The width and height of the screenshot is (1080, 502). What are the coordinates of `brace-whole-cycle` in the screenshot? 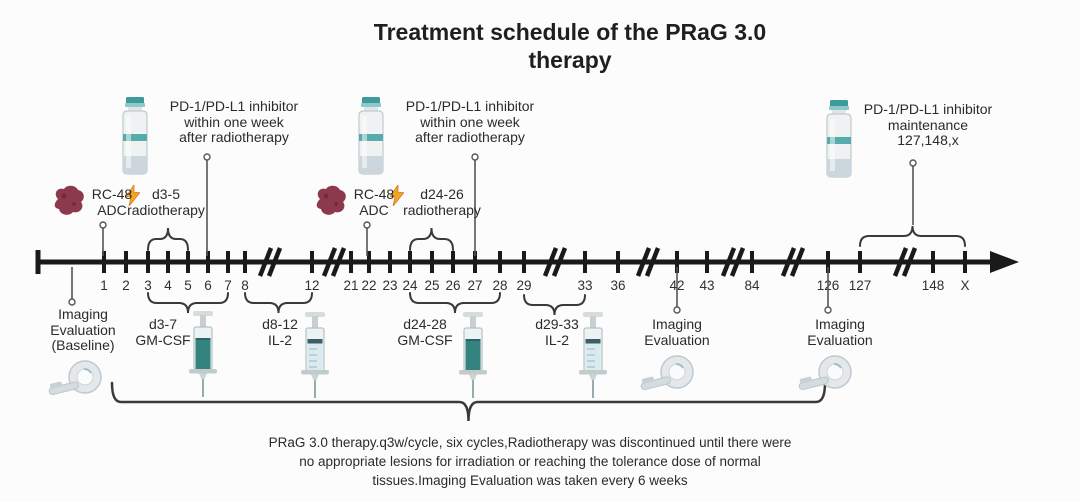 It's located at (468, 401).